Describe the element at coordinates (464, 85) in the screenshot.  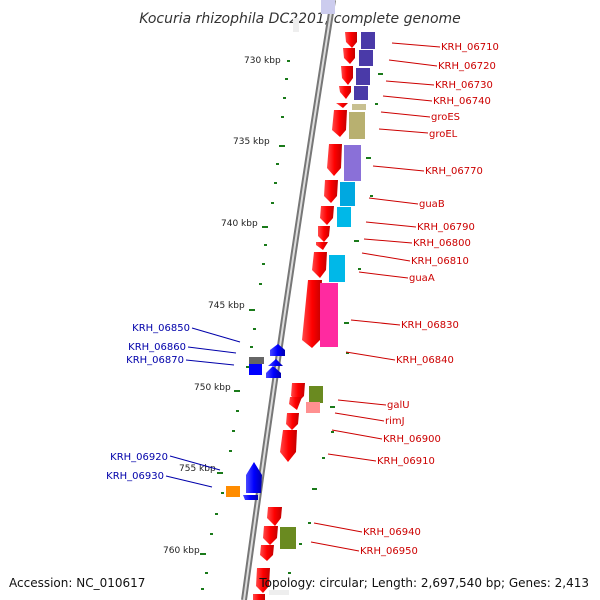
I see `gene-label: KRH_06730` at that location.